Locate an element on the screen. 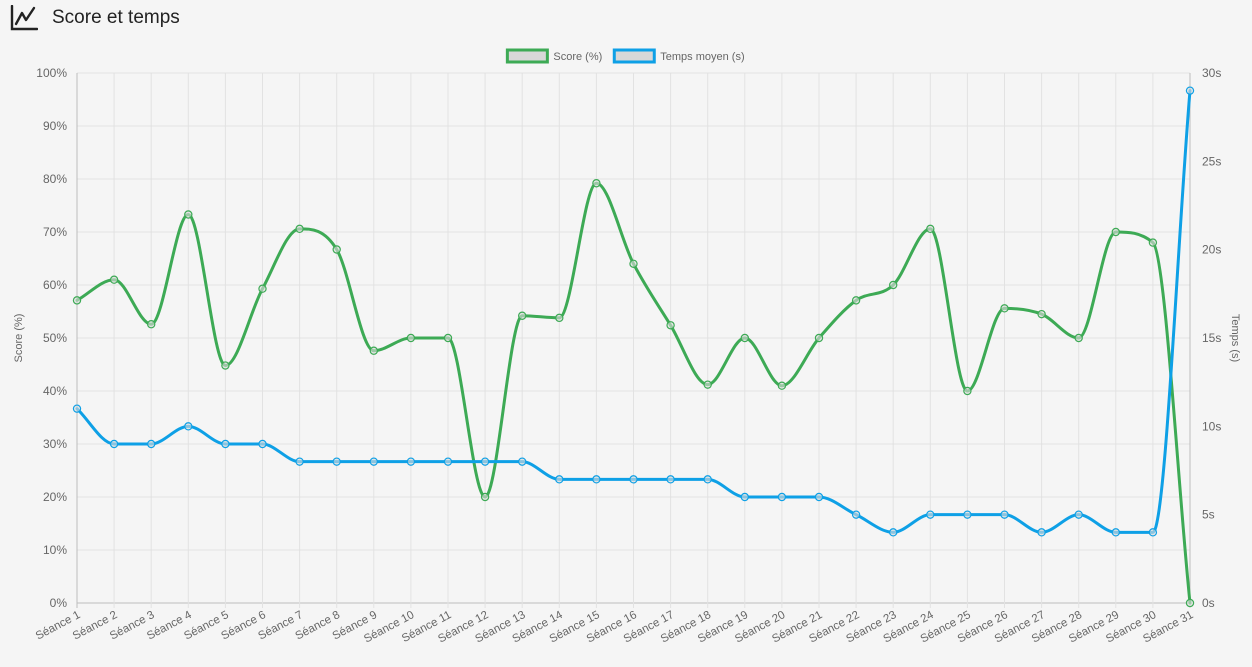 The height and width of the screenshot is (667, 1252). y-axis-left-label: Score (%) is located at coordinates (19, 338).